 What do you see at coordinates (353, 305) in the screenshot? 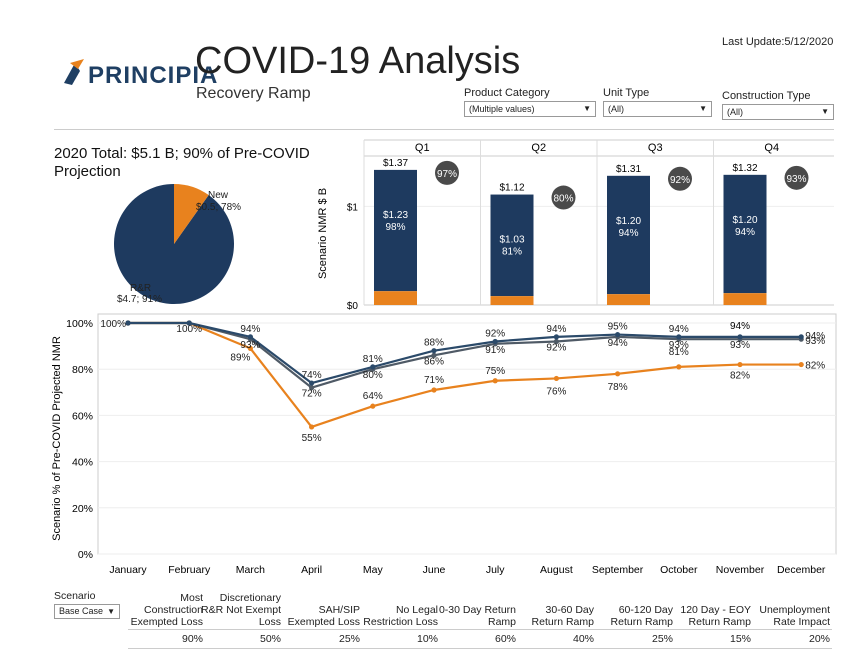
I see `bar-ytick: $0` at bounding box center [353, 305].